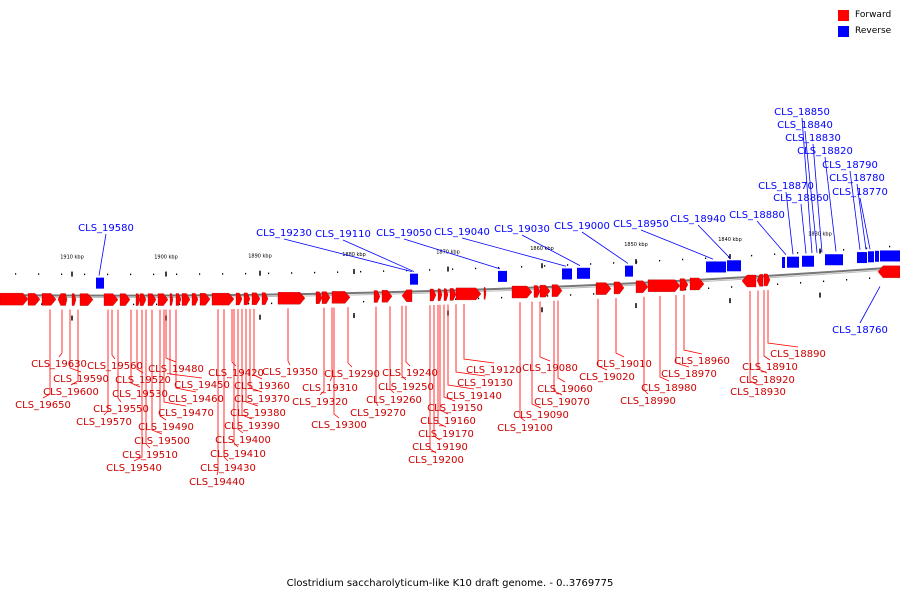 The width and height of the screenshot is (900, 600). I want to click on legend-reverse-label: Reverse, so click(873, 31).